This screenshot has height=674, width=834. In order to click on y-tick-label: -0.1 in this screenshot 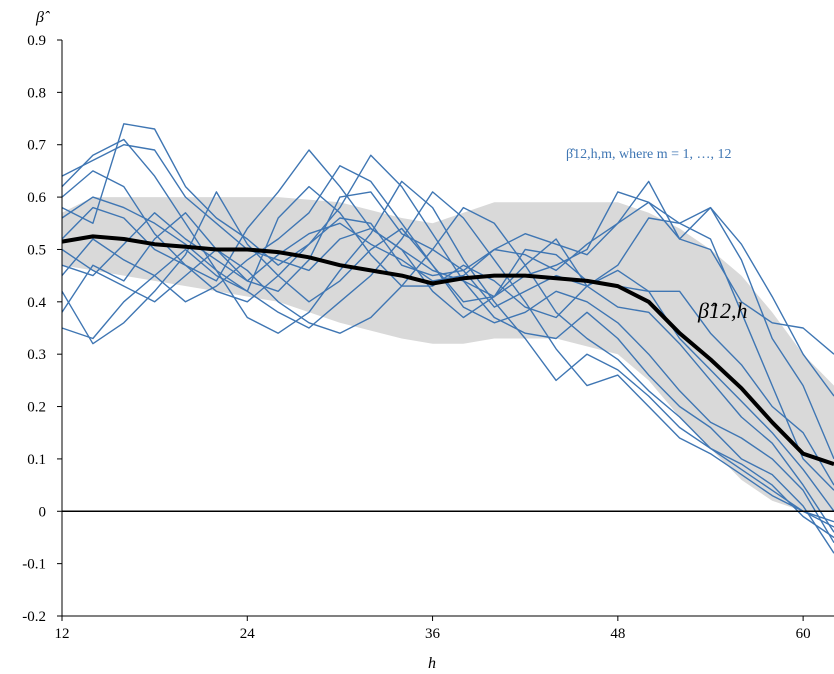, I will do `click(34, 565)`.